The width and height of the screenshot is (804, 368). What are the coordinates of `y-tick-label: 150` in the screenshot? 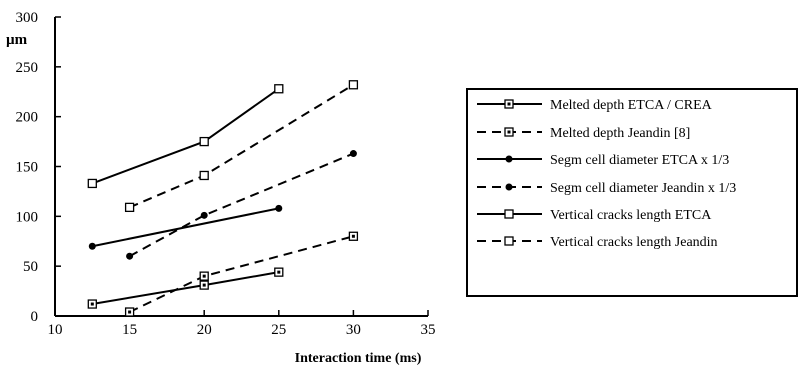 It's located at (27, 168).